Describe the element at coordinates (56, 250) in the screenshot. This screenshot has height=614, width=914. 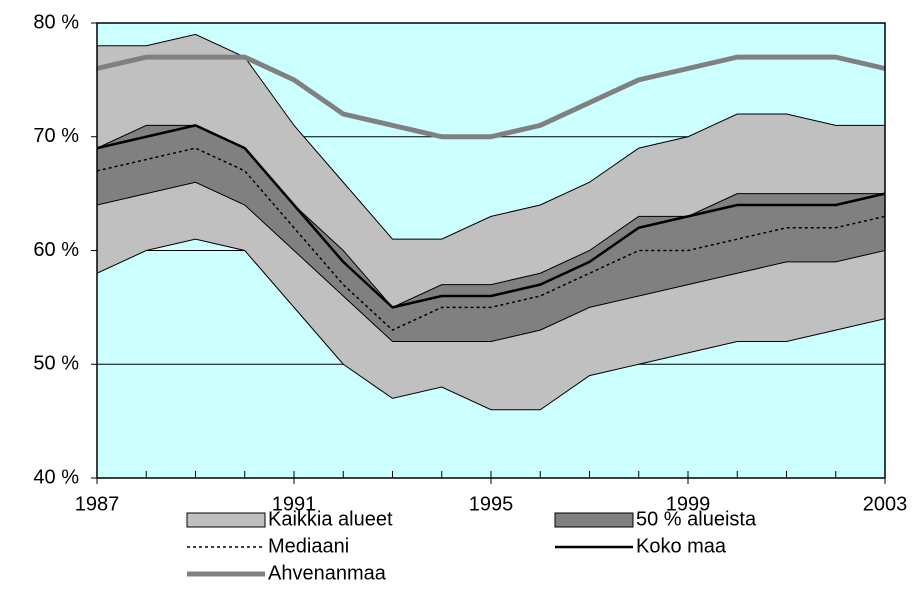
I see `y-tick-label: 60 %` at that location.